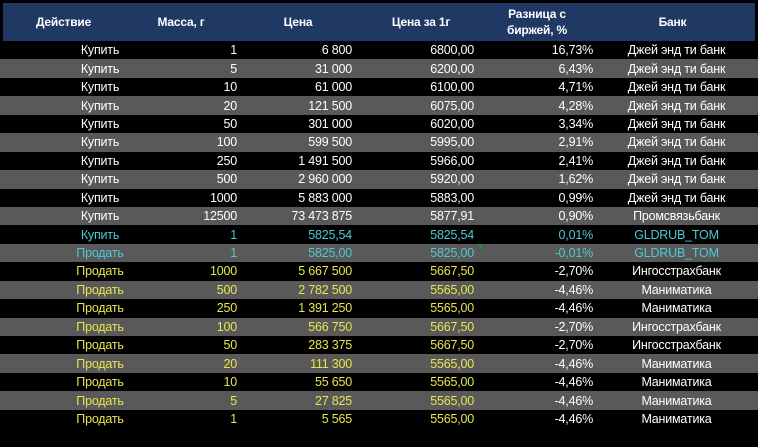 The width and height of the screenshot is (758, 447). Describe the element at coordinates (330, 326) in the screenshot. I see `cell-price: 566 750` at that location.